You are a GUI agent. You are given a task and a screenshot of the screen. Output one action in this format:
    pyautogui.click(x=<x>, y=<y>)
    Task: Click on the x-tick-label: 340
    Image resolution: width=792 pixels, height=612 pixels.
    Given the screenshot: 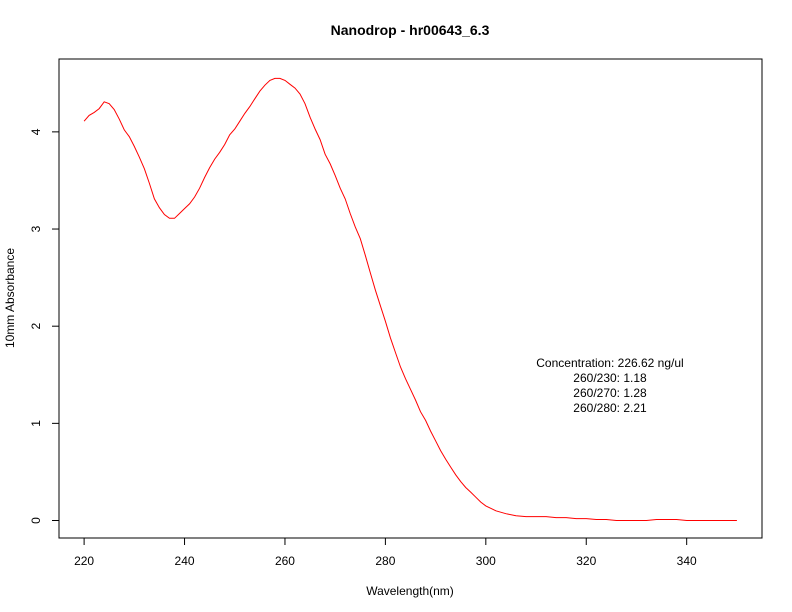 What is the action you would take?
    pyautogui.click(x=687, y=561)
    